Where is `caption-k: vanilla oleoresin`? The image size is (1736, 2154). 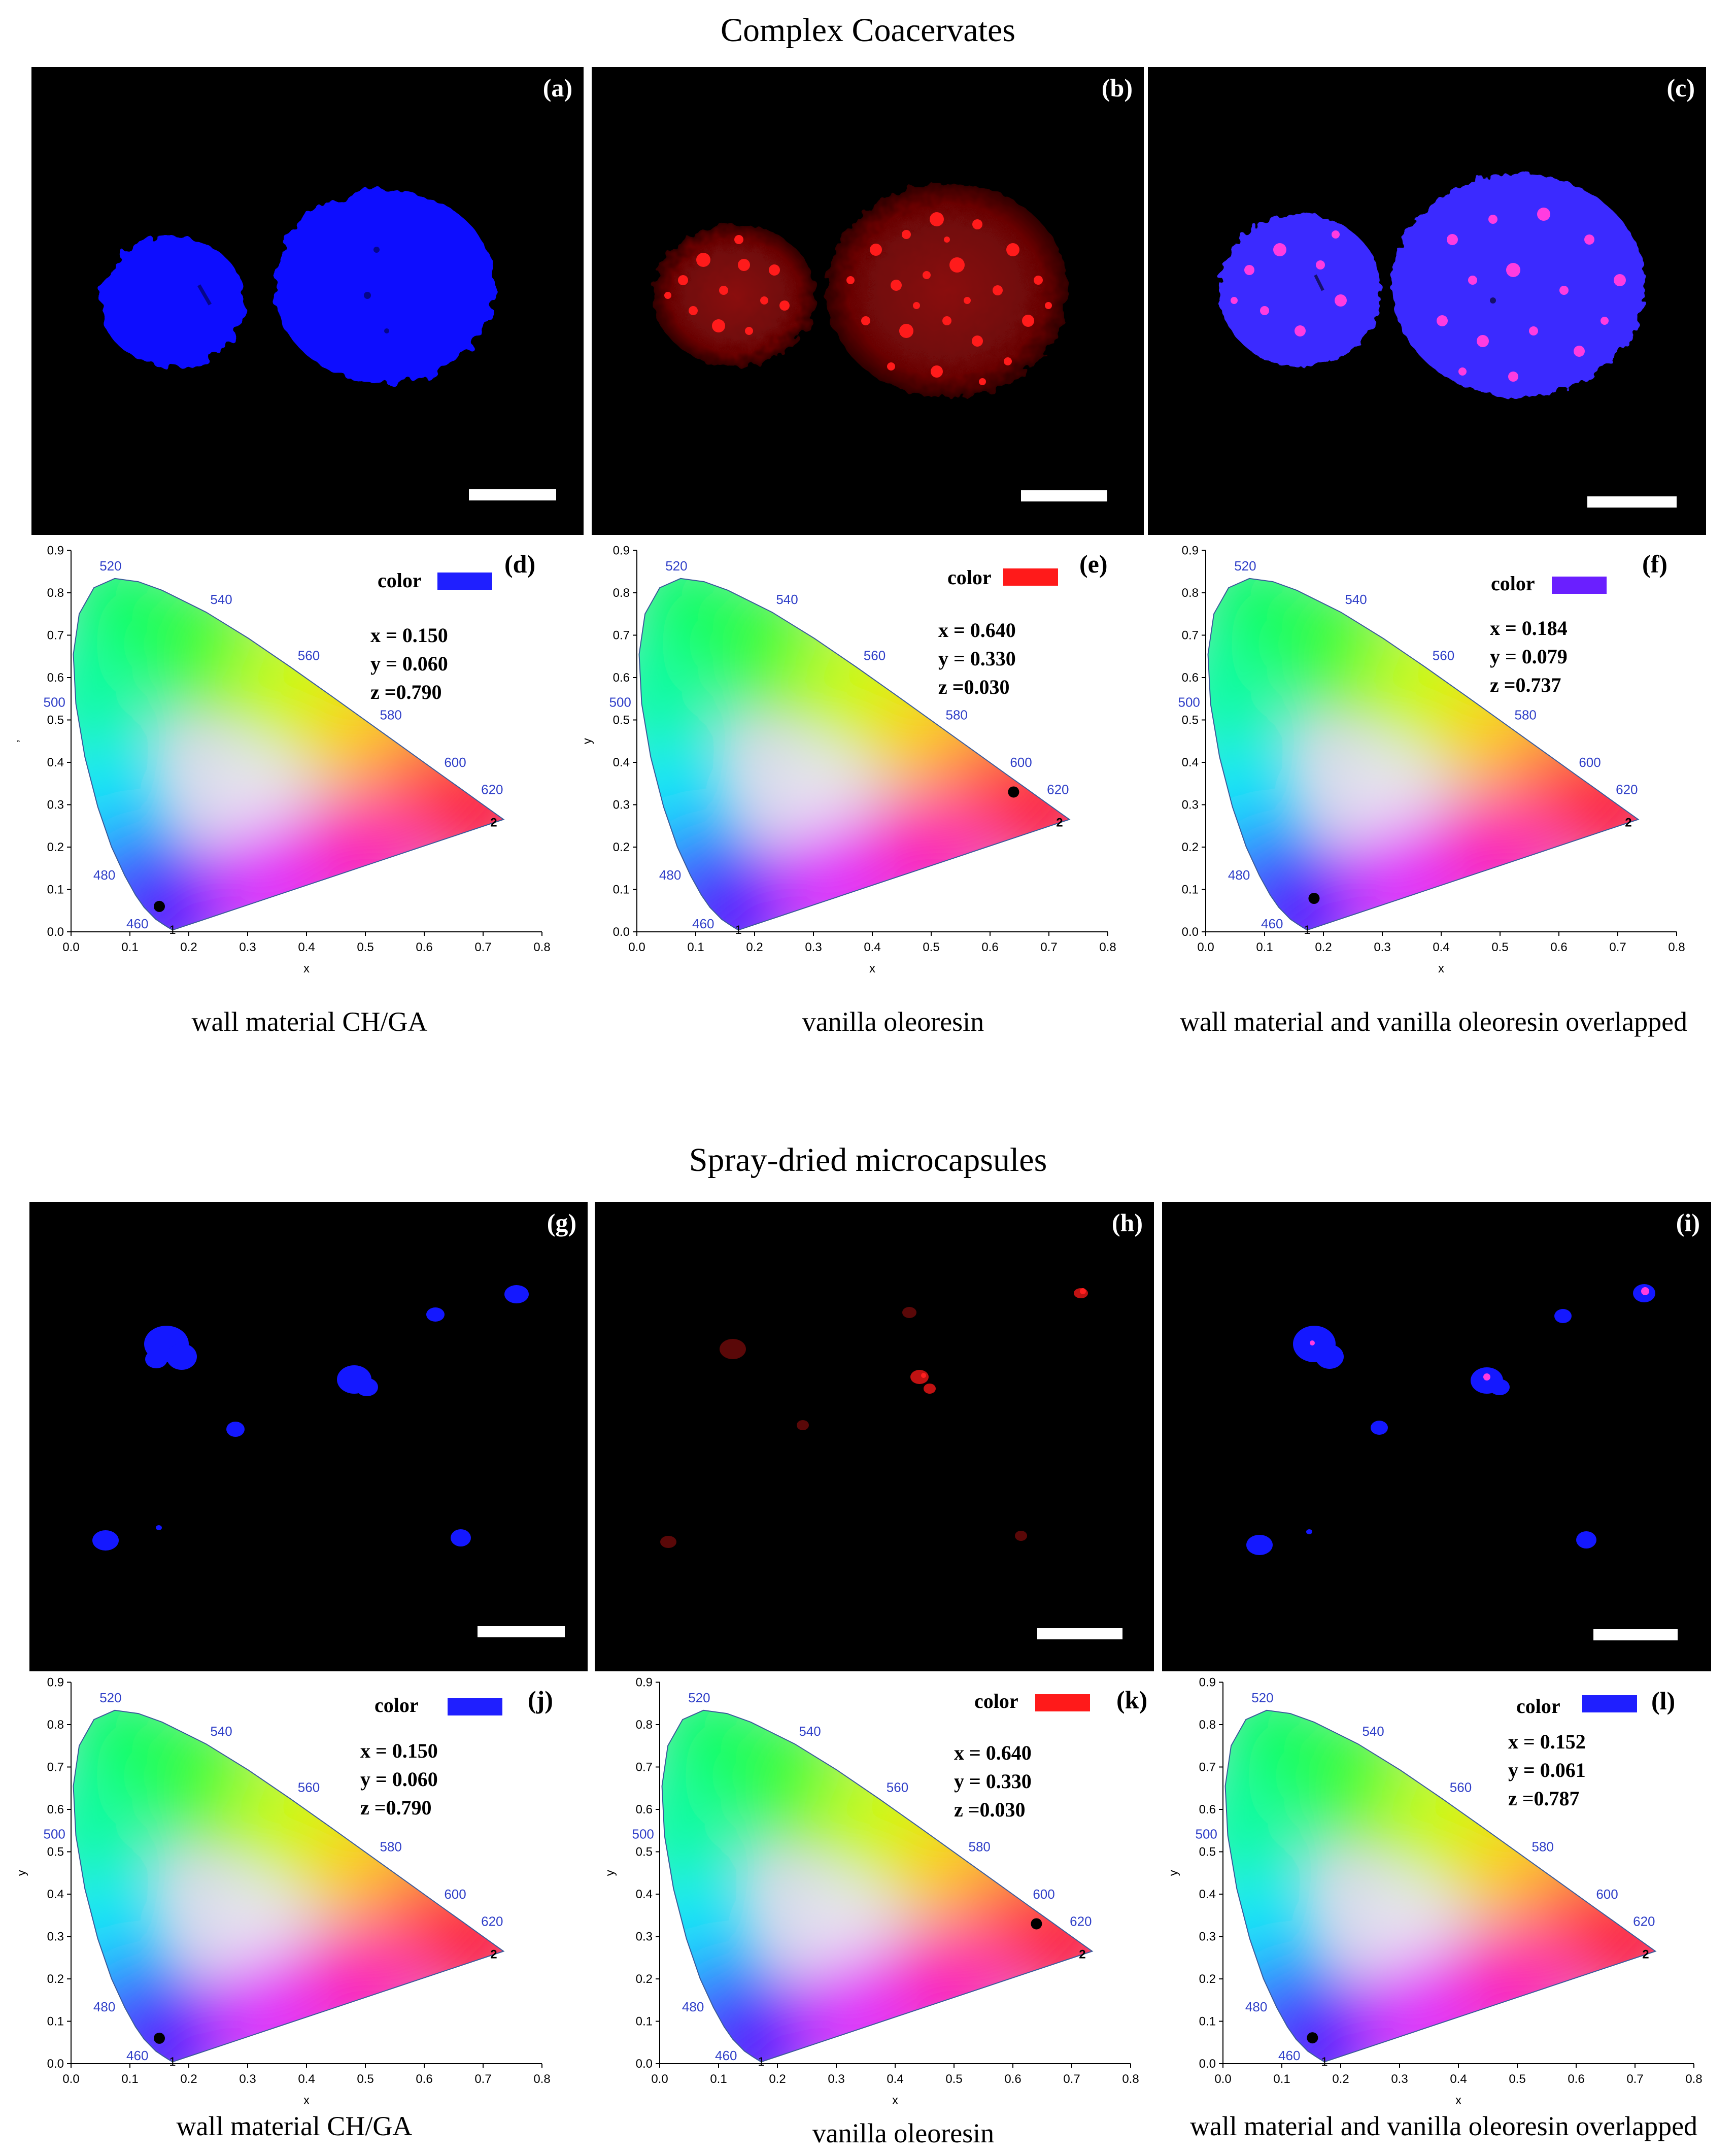
caption-k: vanilla oleoresin is located at coordinates (903, 2133).